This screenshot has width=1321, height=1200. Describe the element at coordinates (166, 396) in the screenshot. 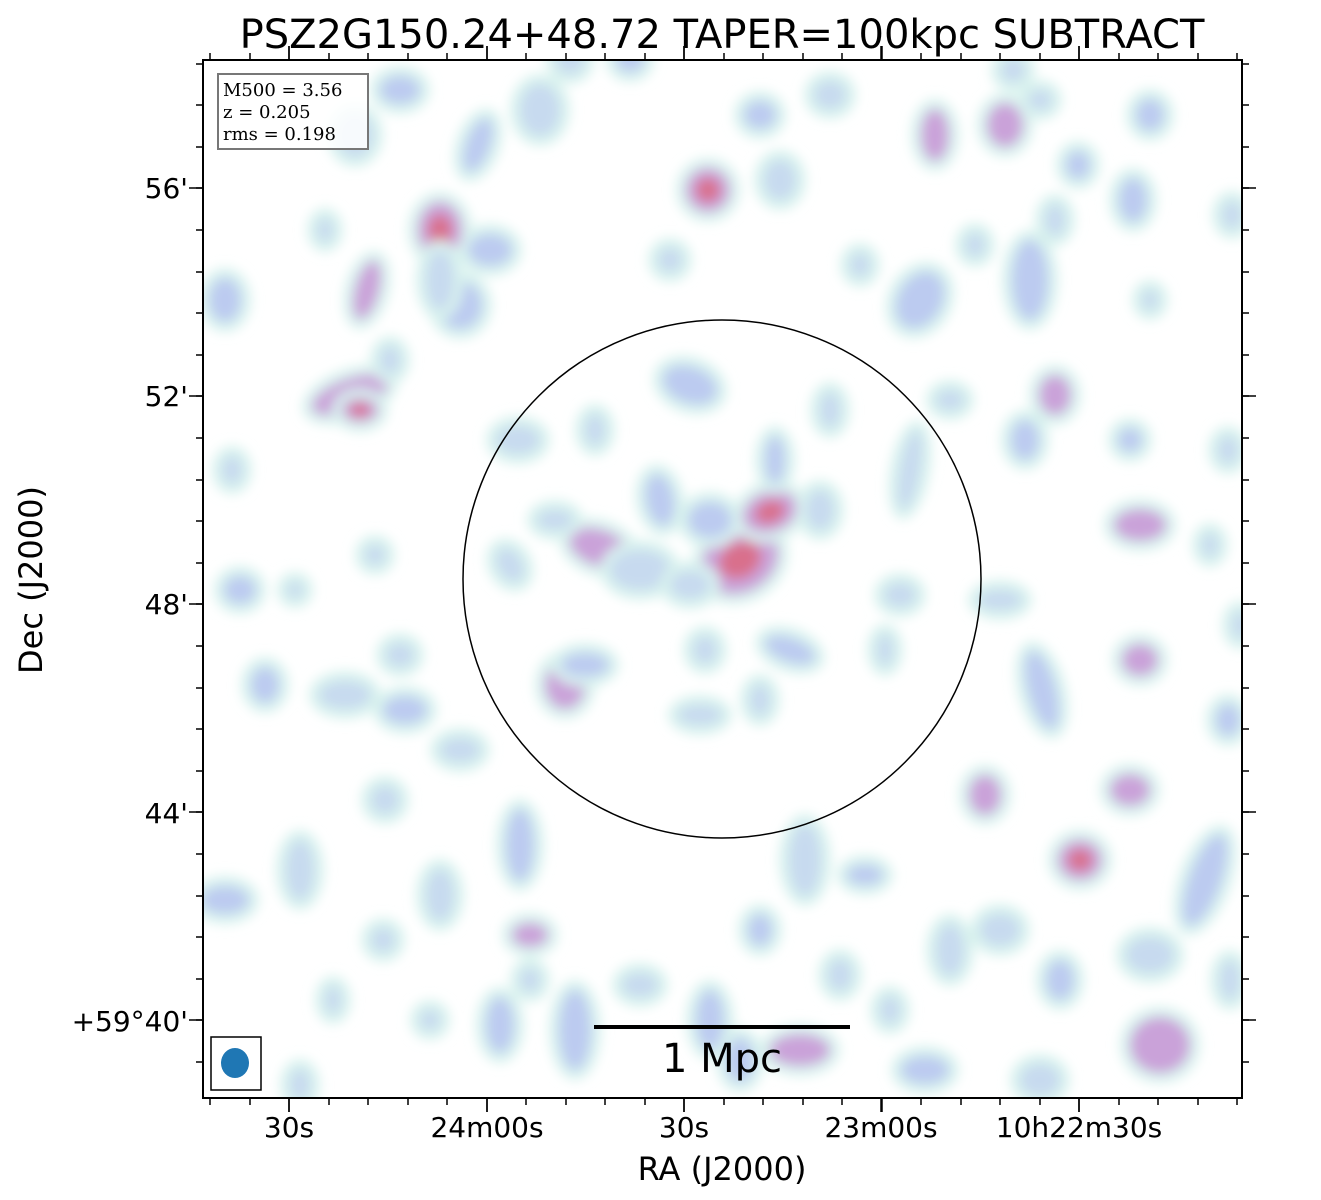

I see `y-tick-label: 52'` at that location.